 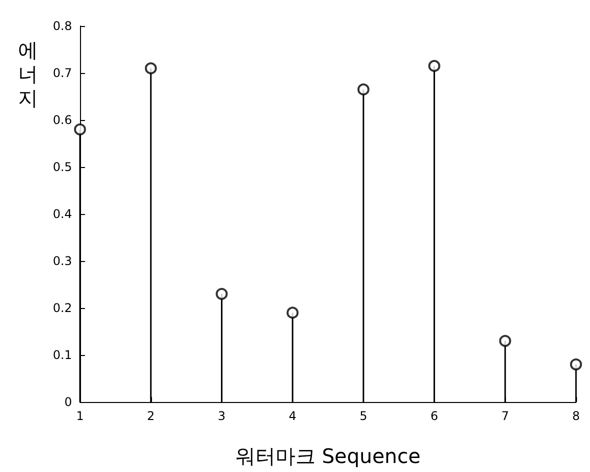 What do you see at coordinates (62, 308) in the screenshot?
I see `y-tick-label: 0.2` at bounding box center [62, 308].